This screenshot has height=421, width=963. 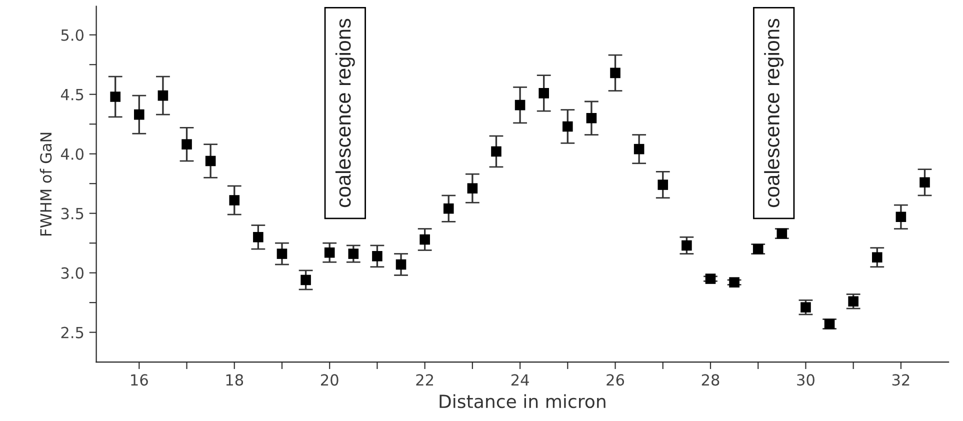 I want to click on x-tick-label: 18, so click(x=235, y=380).